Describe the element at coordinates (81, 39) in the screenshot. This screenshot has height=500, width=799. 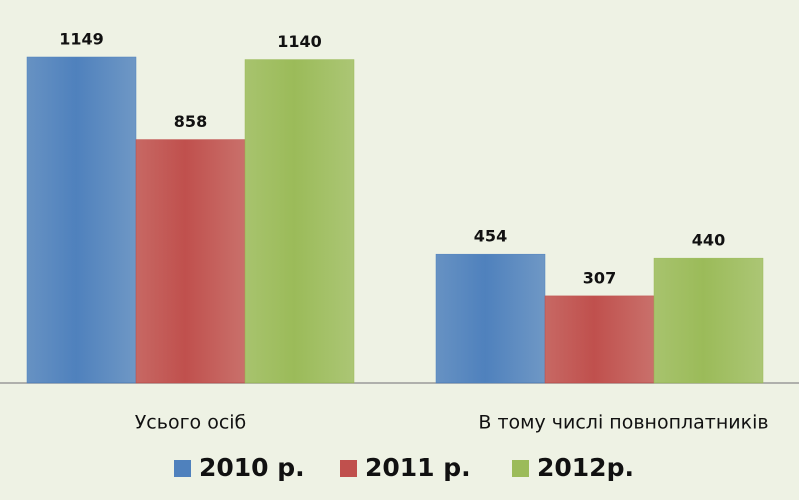
I see `value-label: 1149` at that location.